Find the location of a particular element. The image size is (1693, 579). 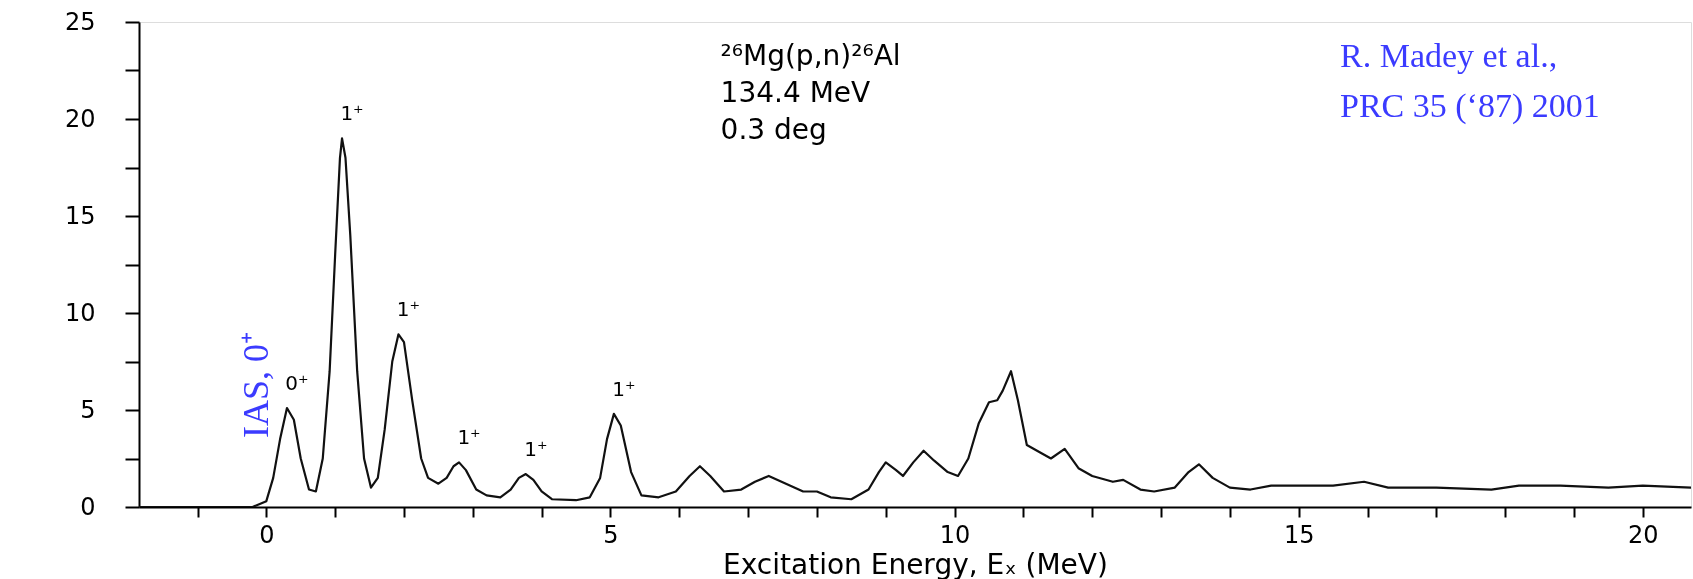

annotation: IAS, 0⁺ is located at coordinates (255, 385).